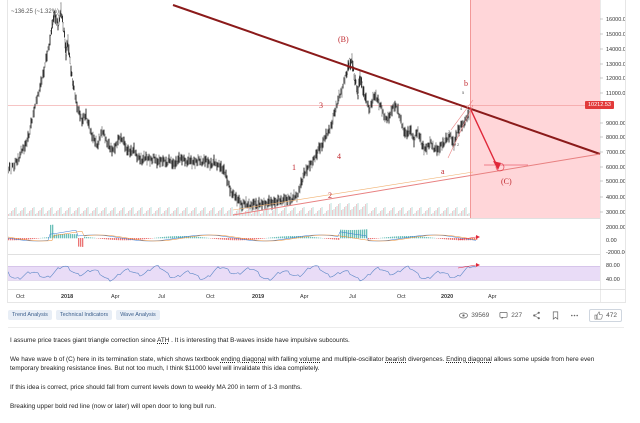 The height and width of the screenshot is (423, 640). What do you see at coordinates (163, 340) in the screenshot?
I see `ath-link: ATH` at bounding box center [163, 340].